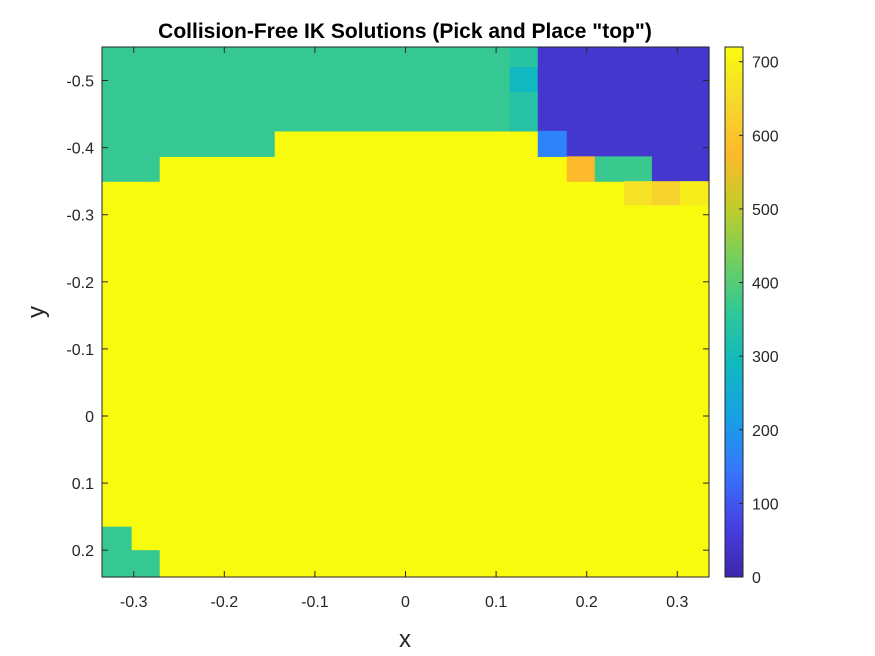 The image size is (875, 656). Describe the element at coordinates (765, 357) in the screenshot. I see `colorbar-tick-label: 300` at that location.